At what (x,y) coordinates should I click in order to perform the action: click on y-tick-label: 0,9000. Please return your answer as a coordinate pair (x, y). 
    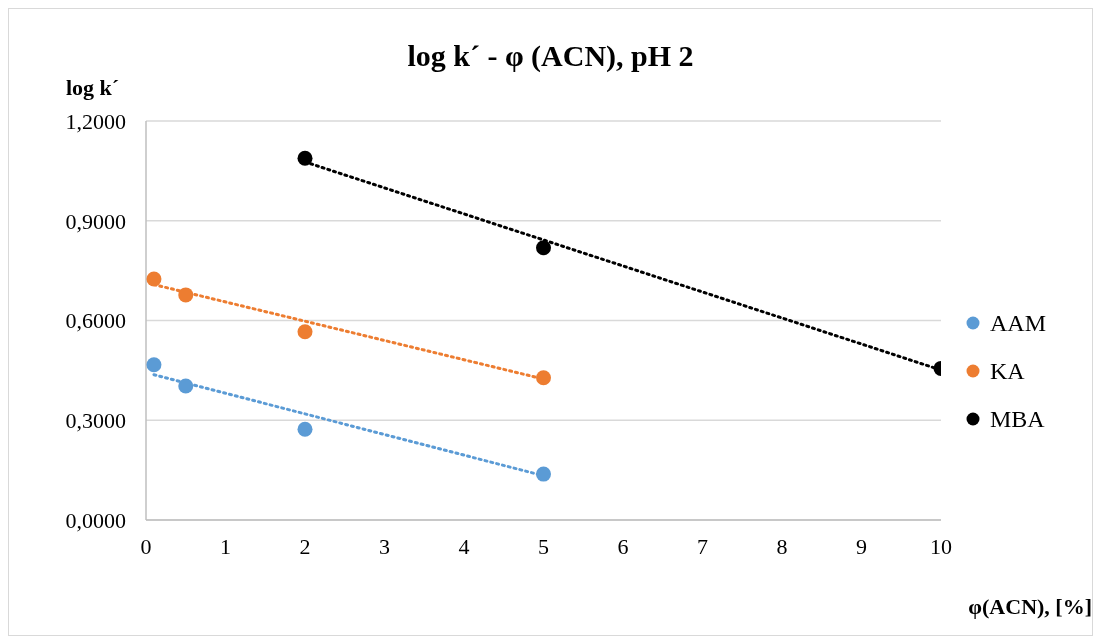
    Looking at the image, I should click on (95, 221).